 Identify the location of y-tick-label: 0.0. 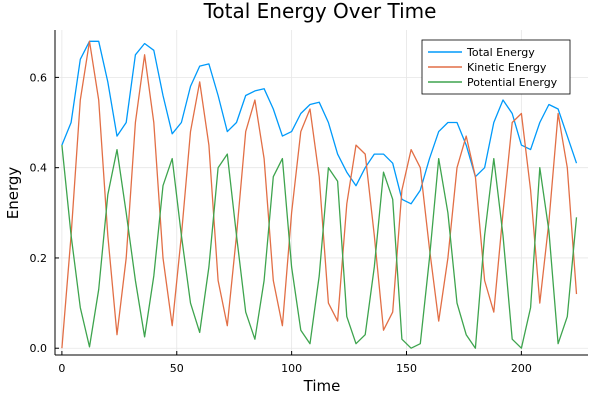
(39, 348).